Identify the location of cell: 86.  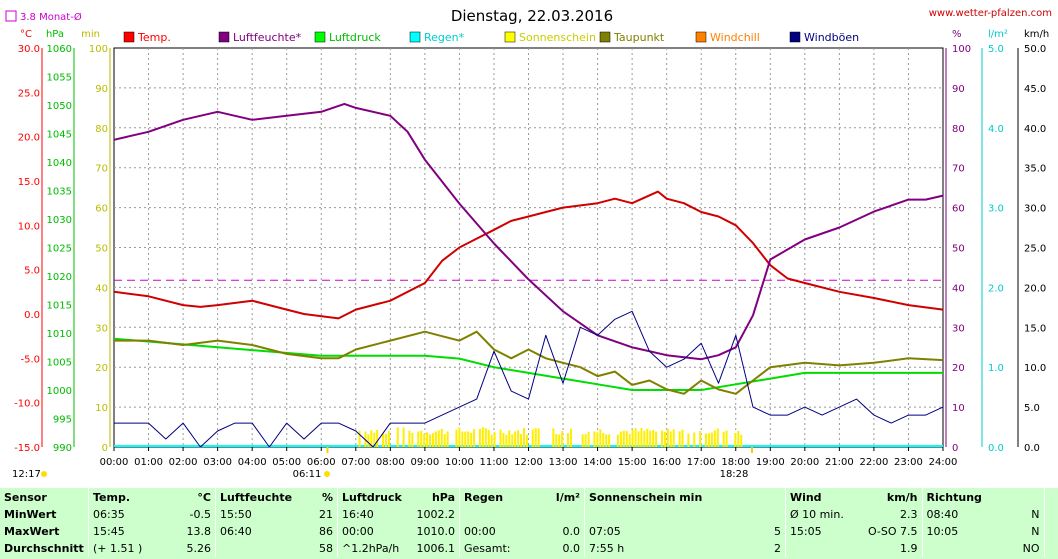
(326, 531).